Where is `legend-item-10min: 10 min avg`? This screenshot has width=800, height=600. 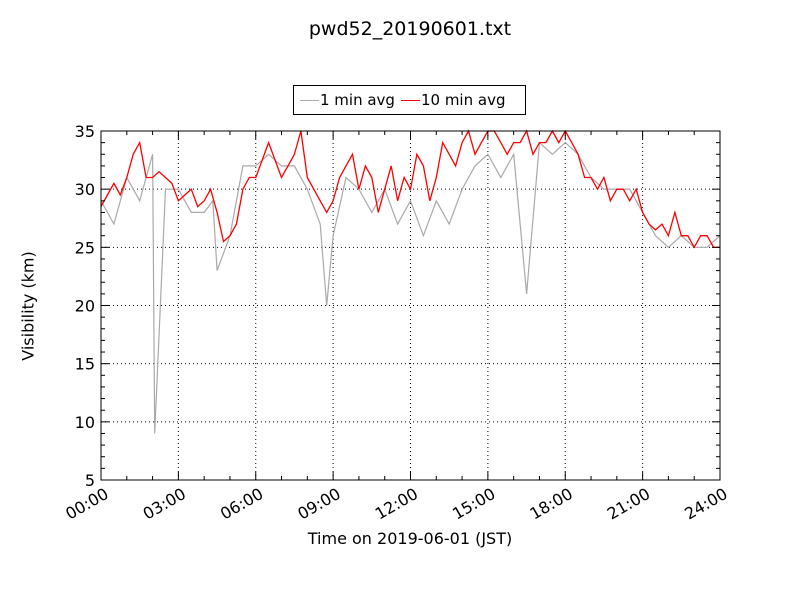 legend-item-10min: 10 min avg is located at coordinates (450, 100).